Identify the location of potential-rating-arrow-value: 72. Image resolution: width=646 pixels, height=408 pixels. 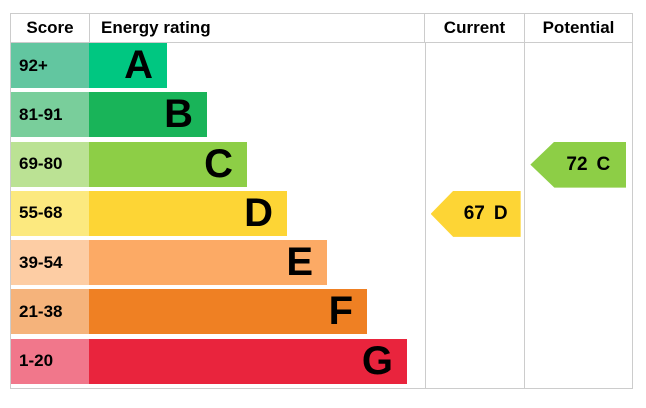
(577, 164).